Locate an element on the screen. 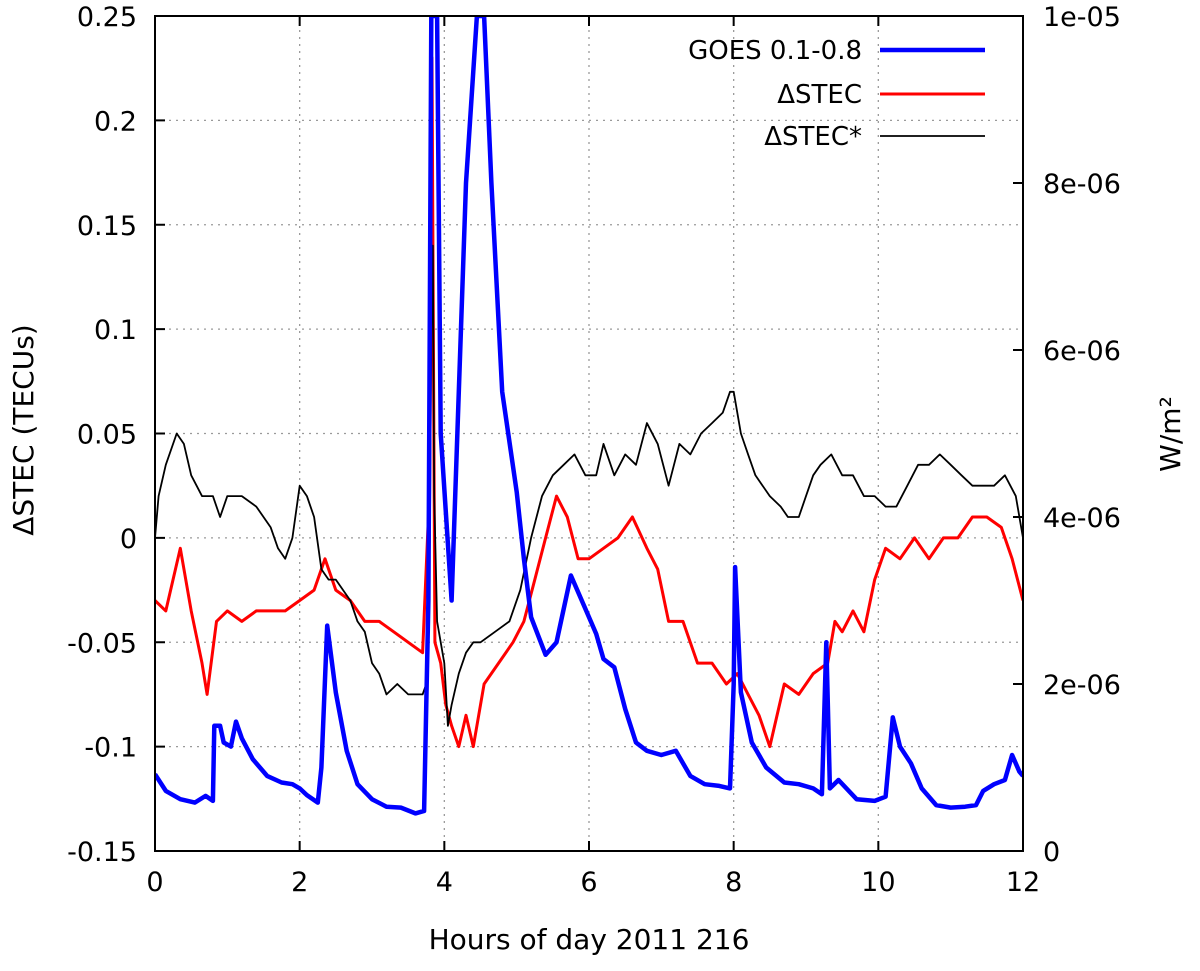  y-left-tick-label: 0.25 is located at coordinates (107, 17).